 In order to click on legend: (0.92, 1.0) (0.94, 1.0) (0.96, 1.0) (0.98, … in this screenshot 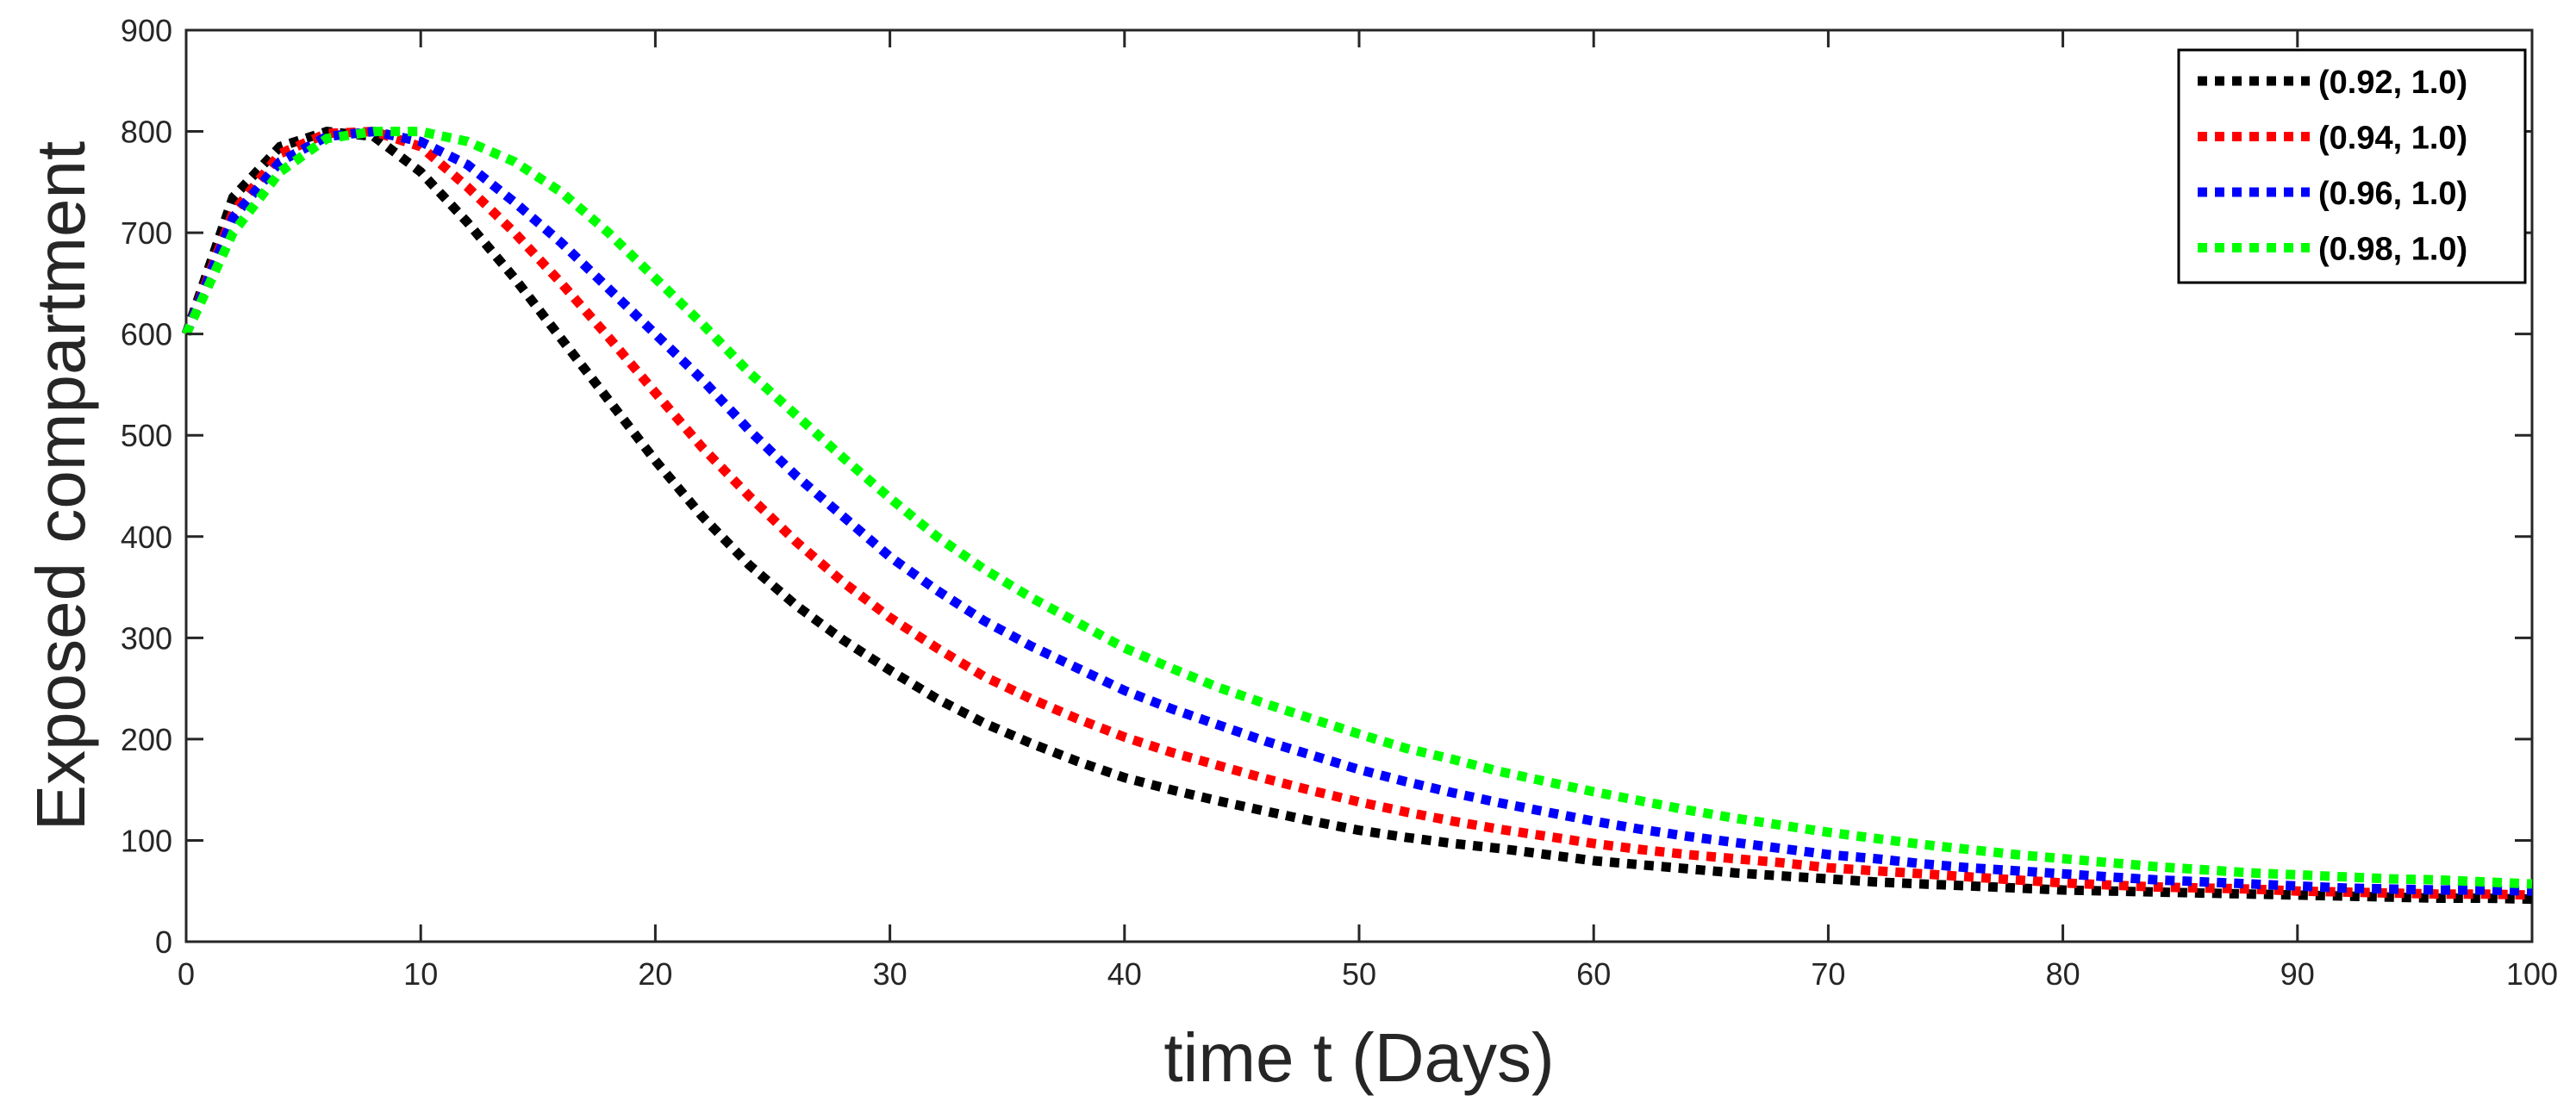, I will do `click(2352, 166)`.